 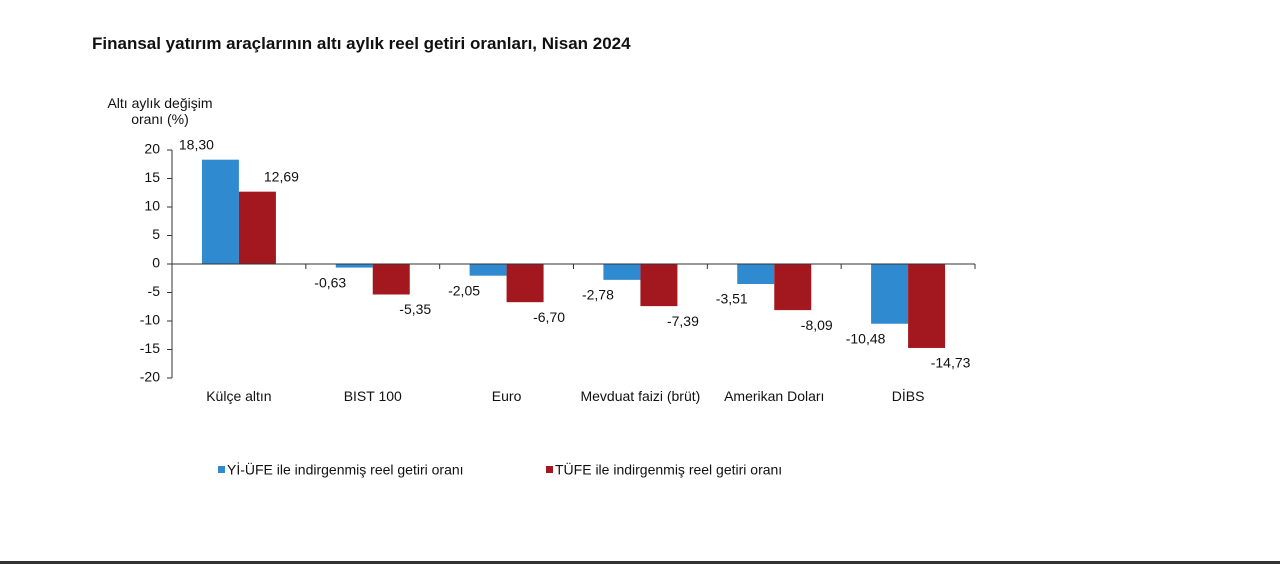 What do you see at coordinates (330, 282) in the screenshot?
I see `value-label: -0,63` at bounding box center [330, 282].